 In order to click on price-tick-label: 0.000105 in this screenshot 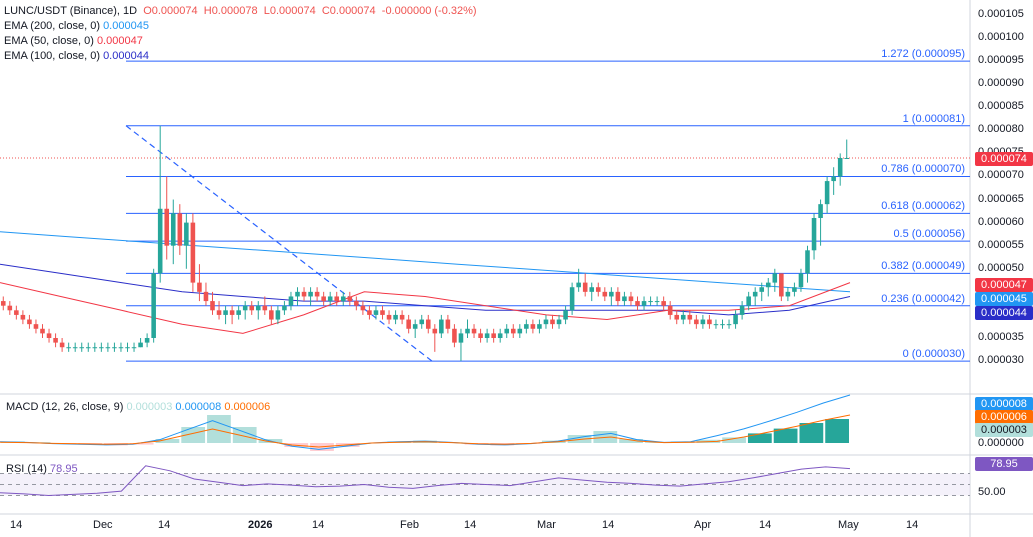, I will do `click(1001, 13)`.